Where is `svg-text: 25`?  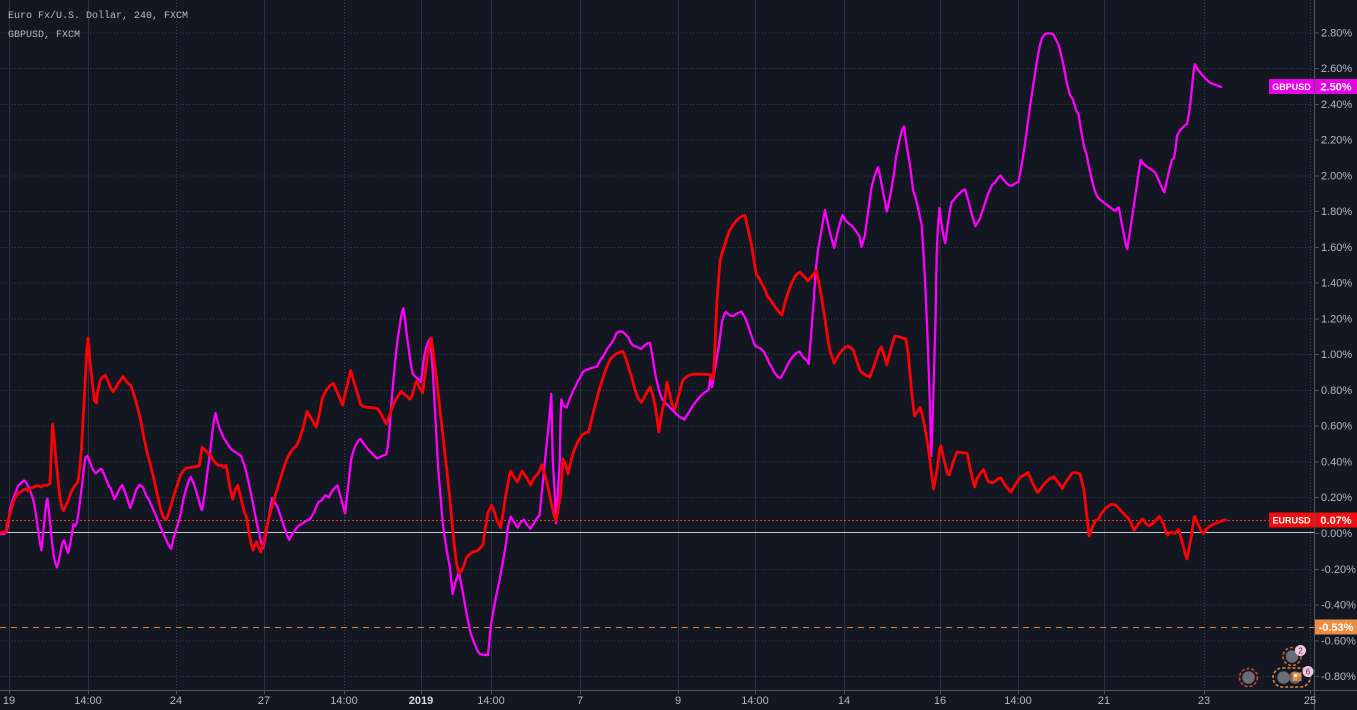
svg-text: 25 is located at coordinates (1310, 701).